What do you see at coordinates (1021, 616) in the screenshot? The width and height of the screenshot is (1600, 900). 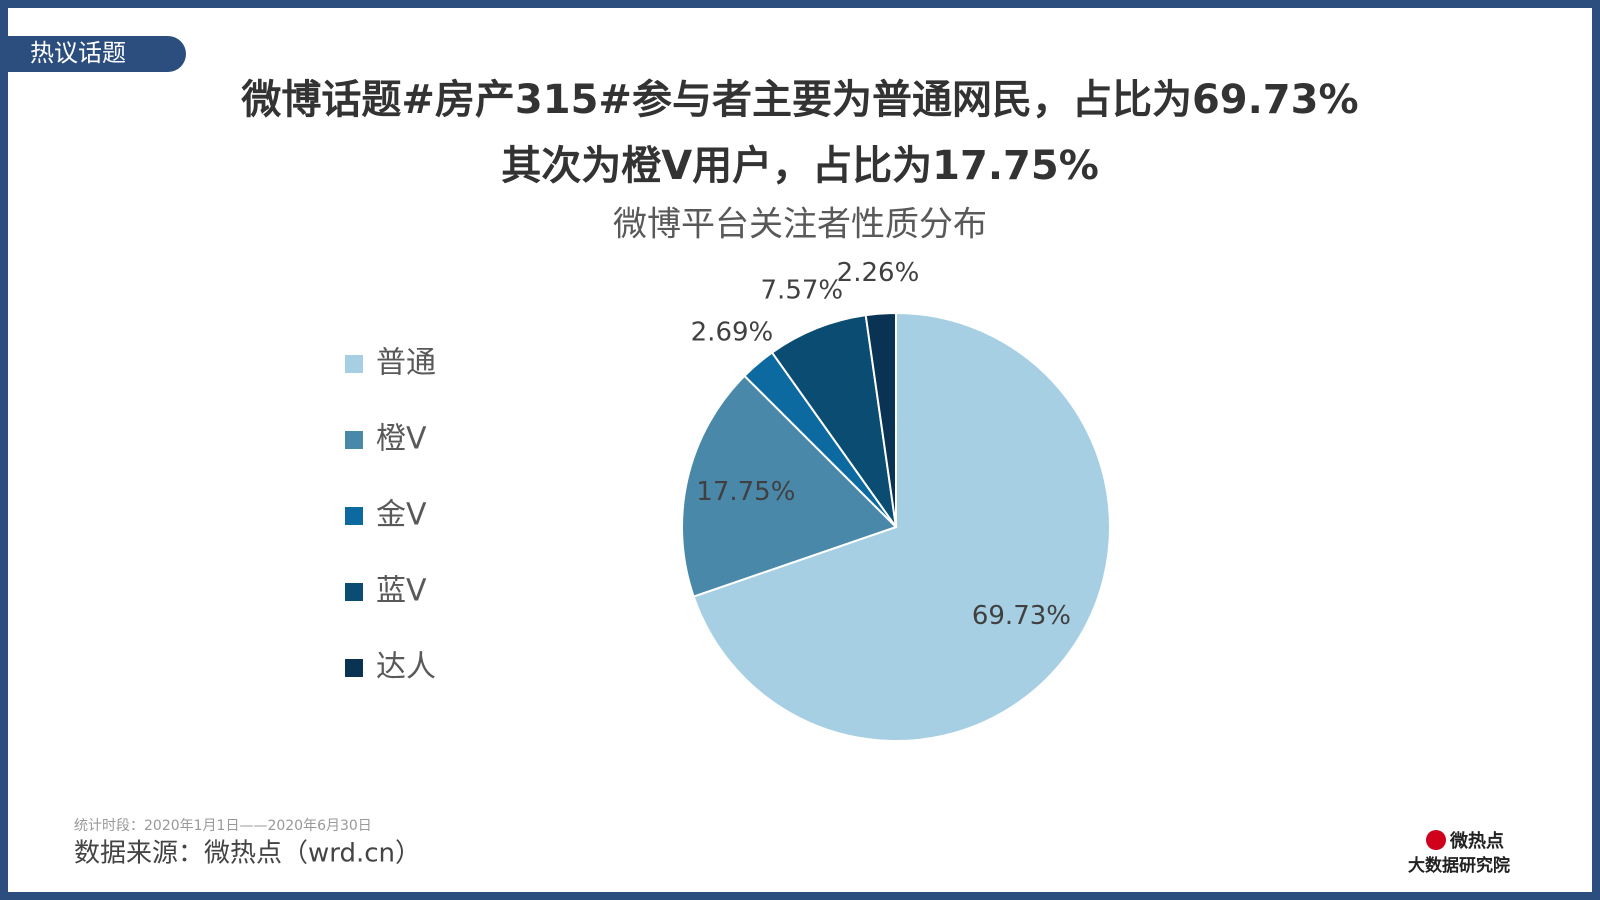 I see `data-label: 69.73%` at bounding box center [1021, 616].